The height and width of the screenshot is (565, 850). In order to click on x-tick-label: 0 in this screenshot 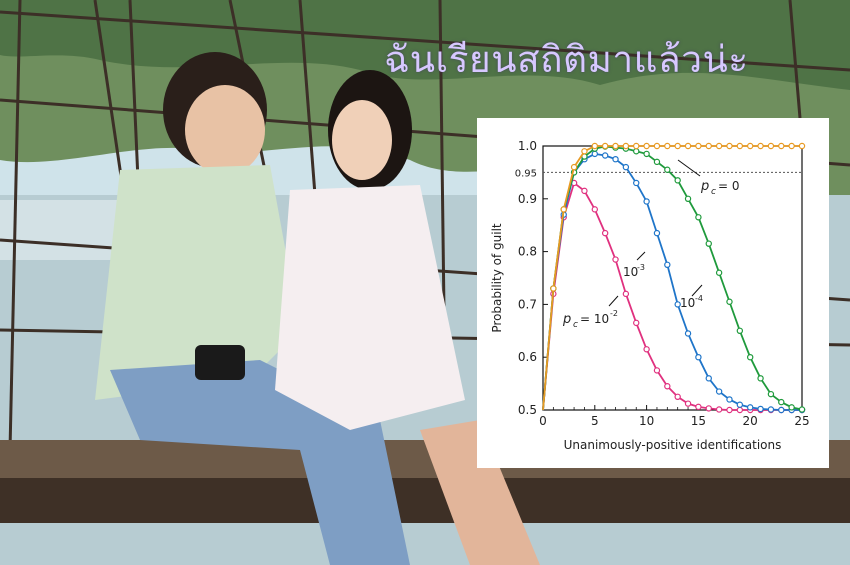, I will do `click(543, 421)`.